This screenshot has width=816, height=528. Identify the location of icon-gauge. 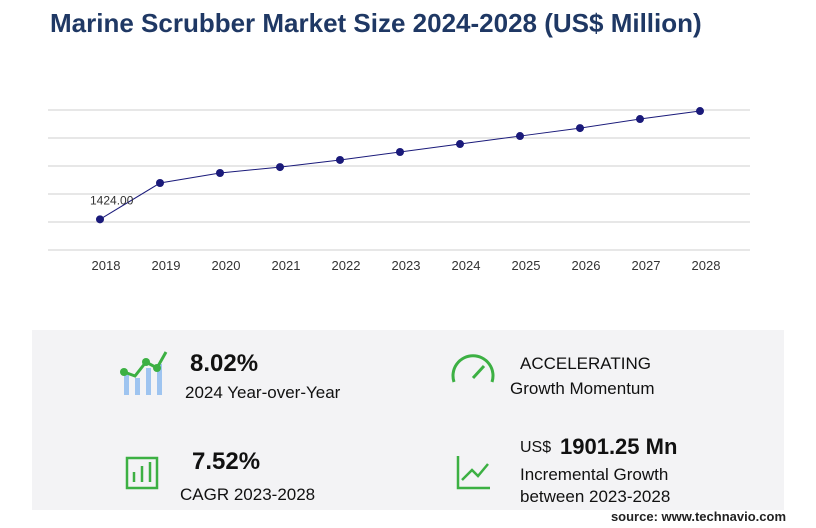
(473, 368).